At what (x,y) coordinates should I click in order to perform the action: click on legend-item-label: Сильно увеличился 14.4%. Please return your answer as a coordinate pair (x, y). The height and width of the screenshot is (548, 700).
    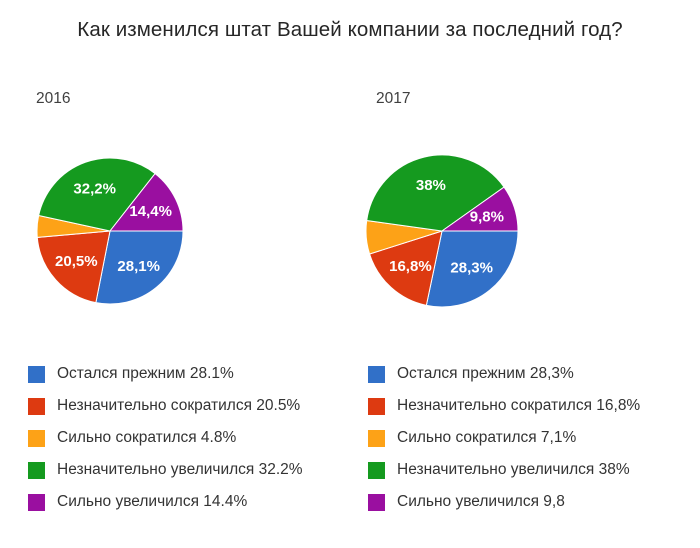
    Looking at the image, I should click on (152, 502).